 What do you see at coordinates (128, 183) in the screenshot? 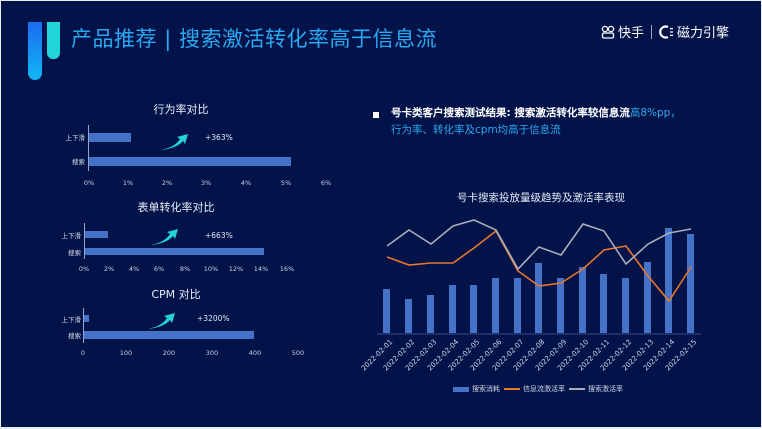
I see `x-tick: 1%` at bounding box center [128, 183].